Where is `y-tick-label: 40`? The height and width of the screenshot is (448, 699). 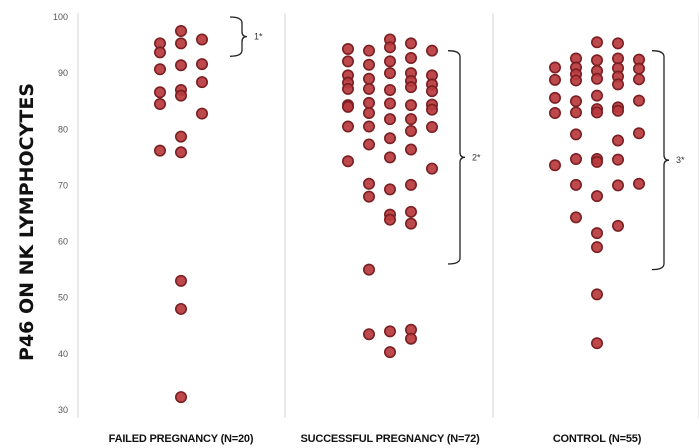 y-tick-label: 40 is located at coordinates (63, 354).